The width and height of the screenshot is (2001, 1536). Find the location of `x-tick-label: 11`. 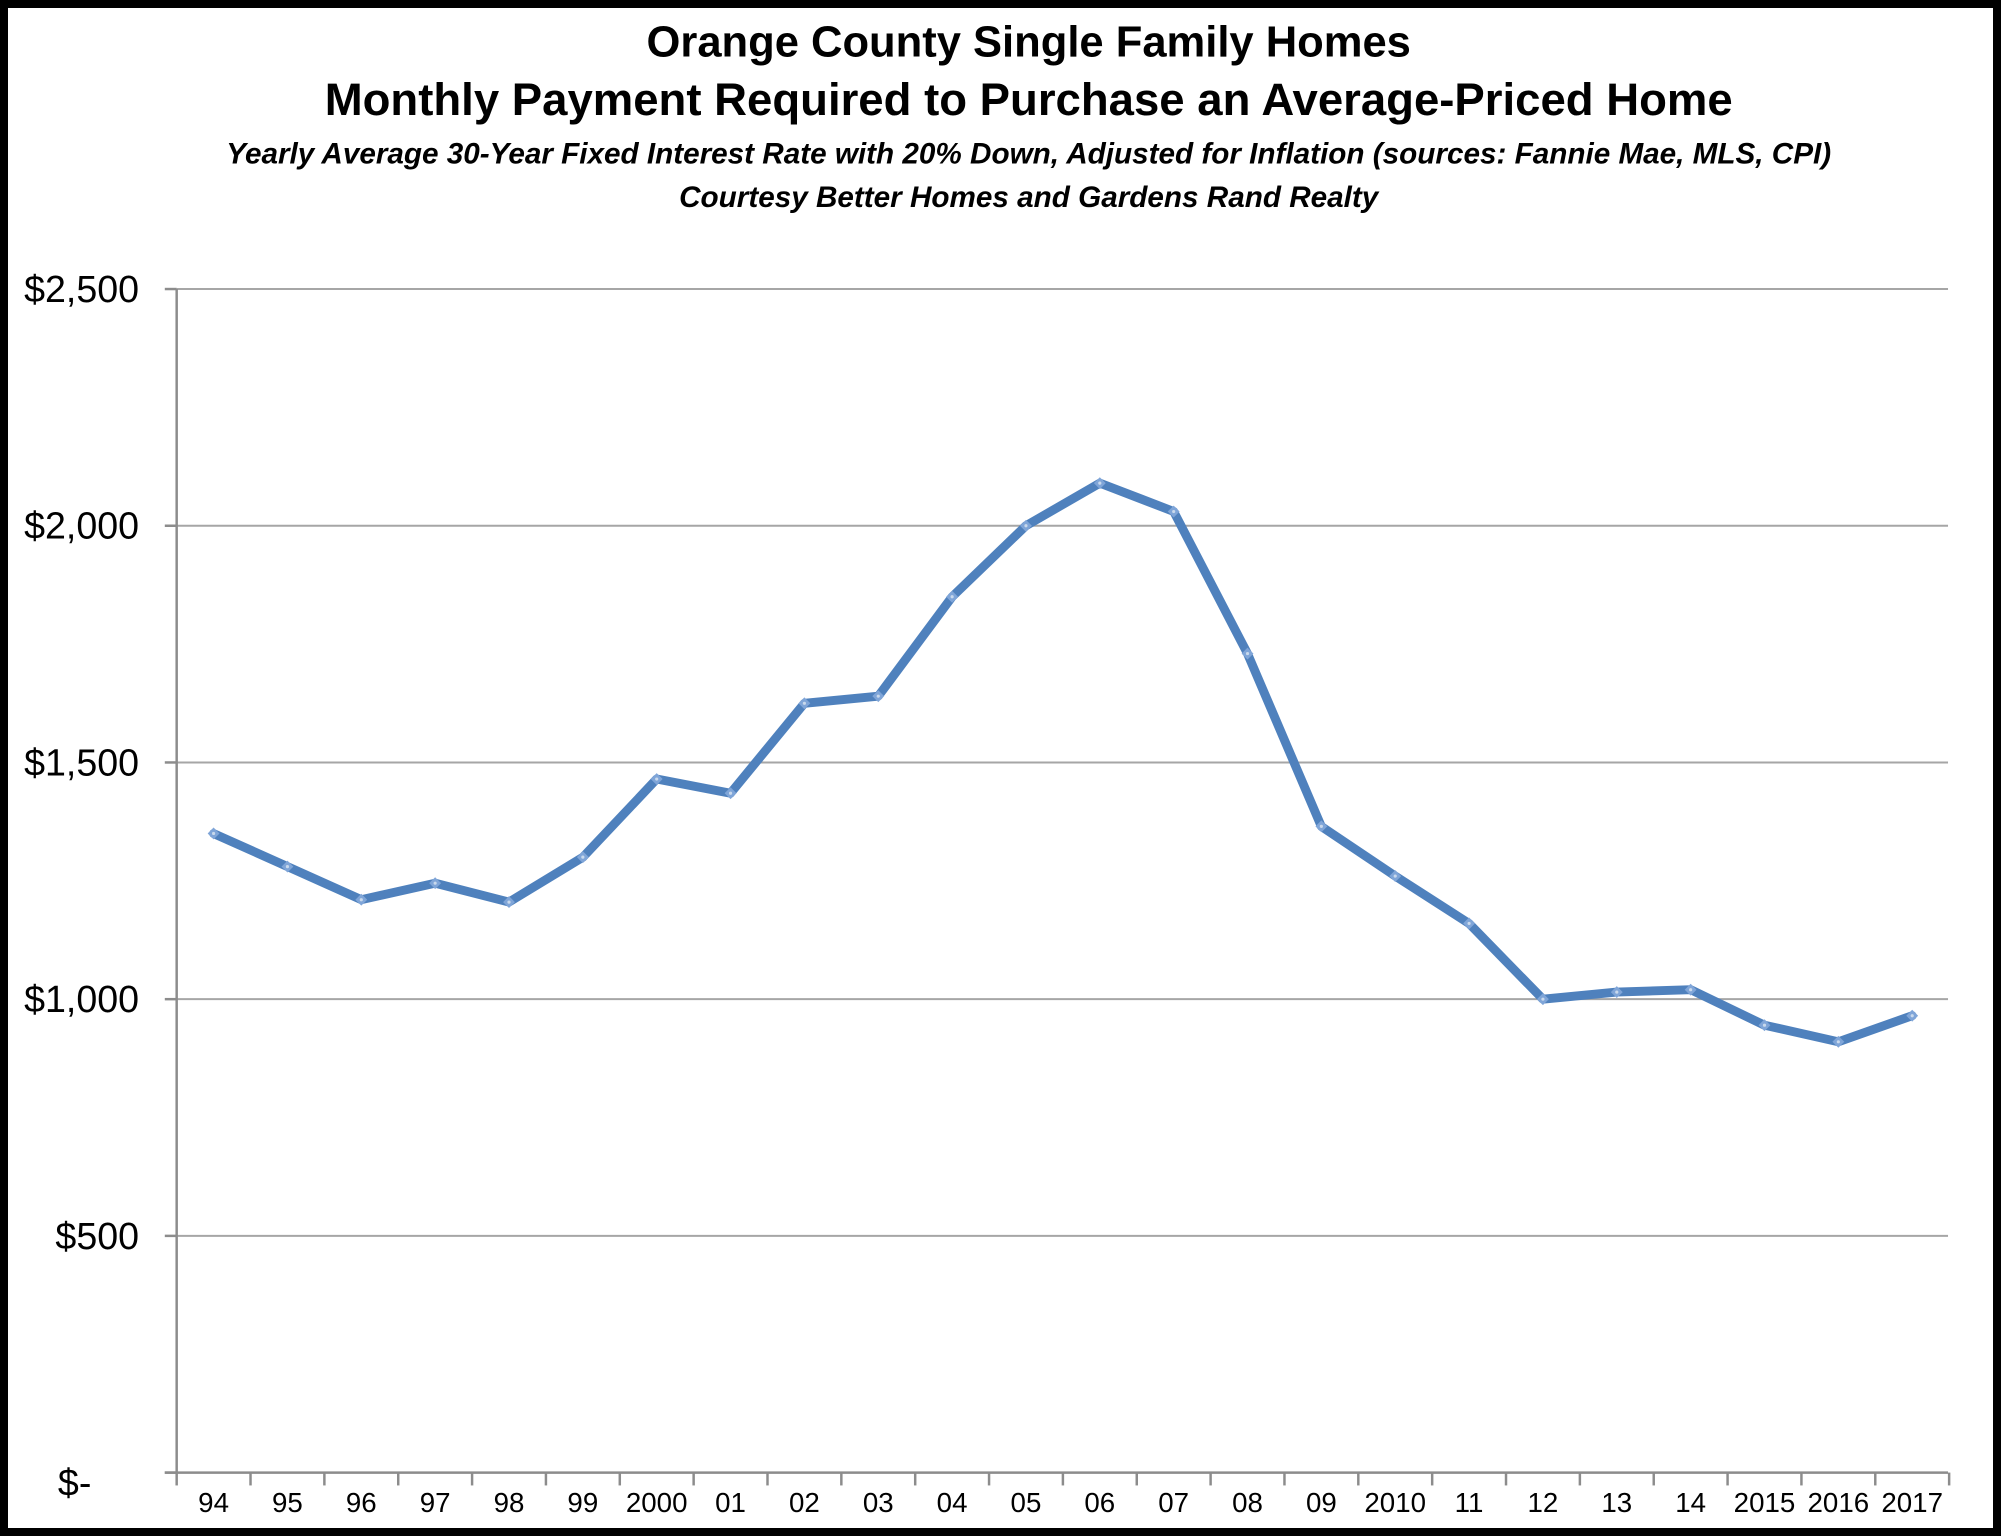

x-tick-label: 11 is located at coordinates (1469, 1502).